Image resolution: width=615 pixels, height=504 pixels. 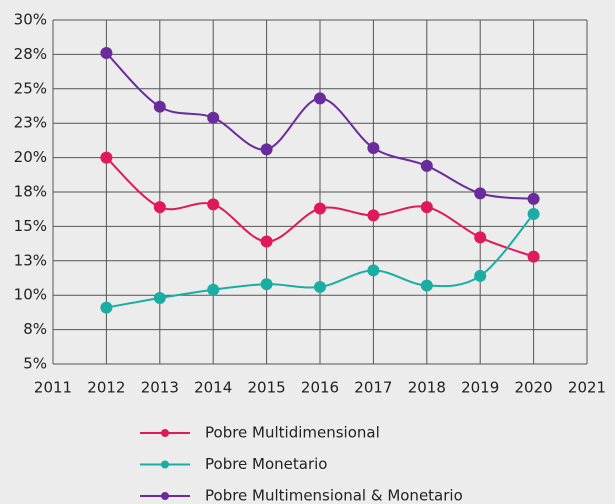 What do you see at coordinates (334, 495) in the screenshot?
I see `legend-label: Pobre Multimensional & Monetario` at bounding box center [334, 495].